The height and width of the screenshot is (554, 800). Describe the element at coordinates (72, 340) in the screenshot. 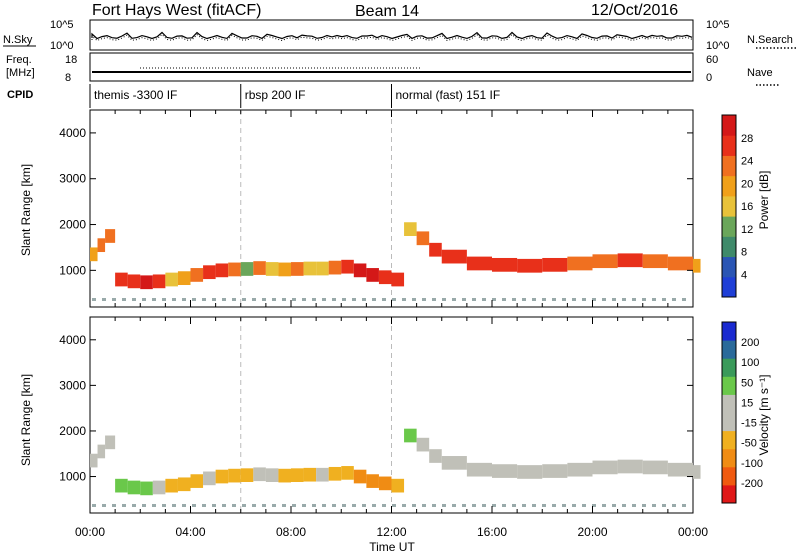

I see `y-tick-label: 4000` at that location.